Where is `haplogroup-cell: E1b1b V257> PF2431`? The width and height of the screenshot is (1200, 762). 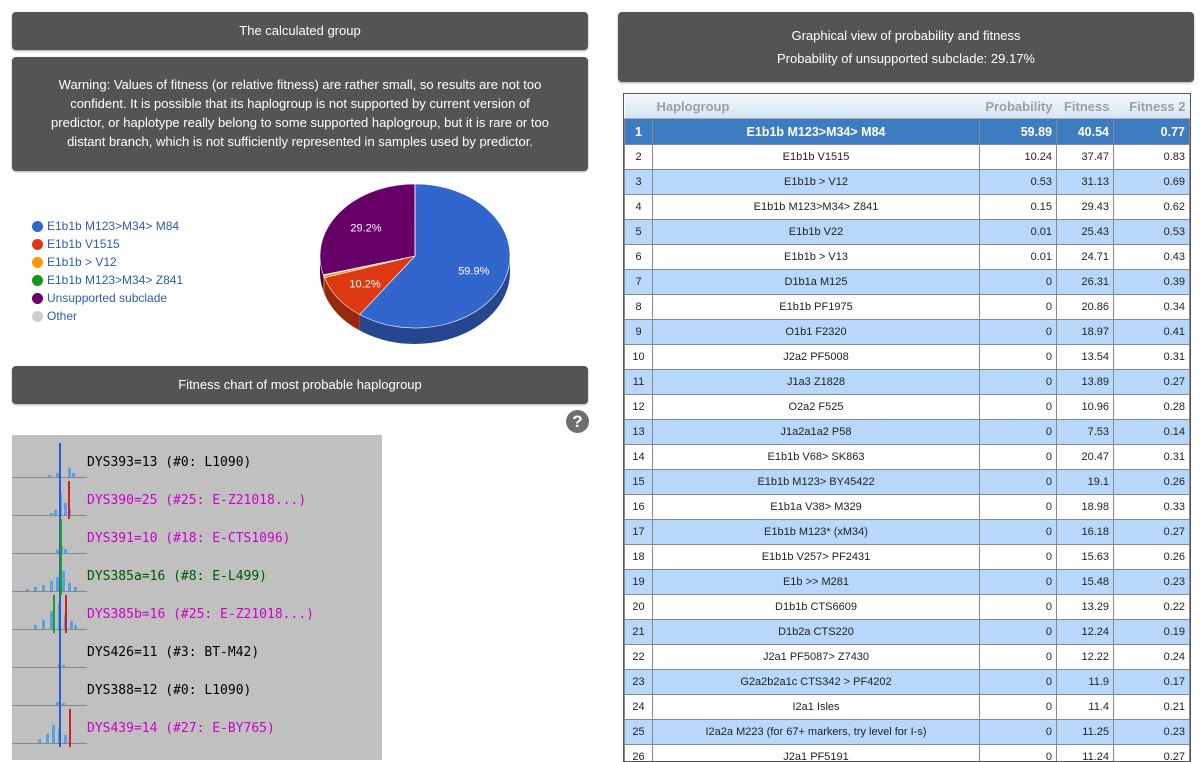 haplogroup-cell: E1b1b V257> PF2431 is located at coordinates (816, 557).